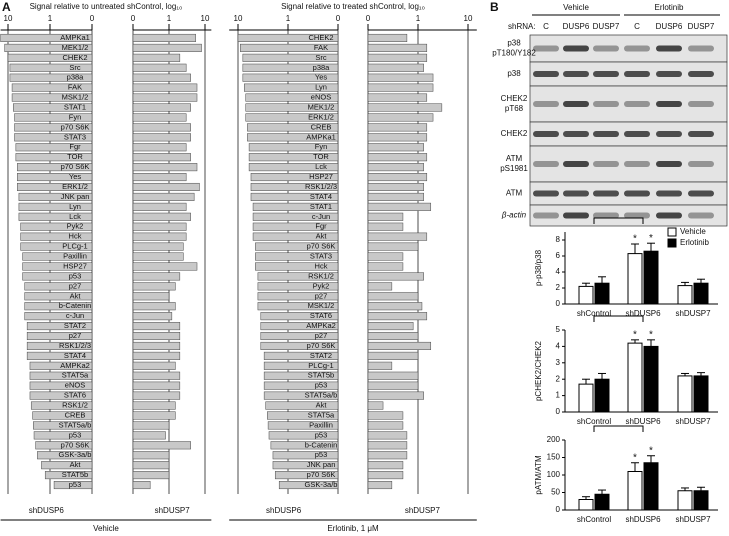  Describe the element at coordinates (693, 313) in the screenshot. I see `x-tick-label: shDUSP7` at that location.